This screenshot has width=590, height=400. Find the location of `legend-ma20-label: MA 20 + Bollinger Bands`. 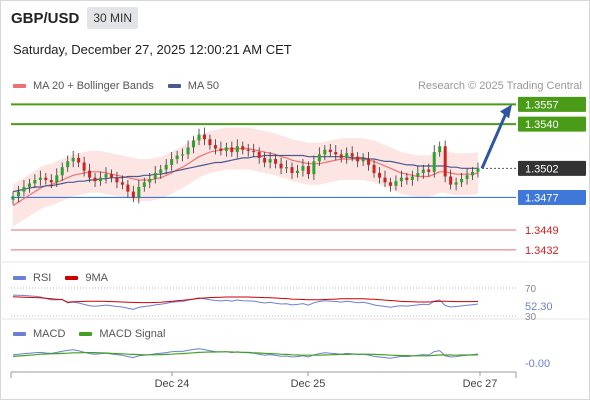

legend-ma20-label: MA 20 + Bollinger Bands is located at coordinates (93, 86).